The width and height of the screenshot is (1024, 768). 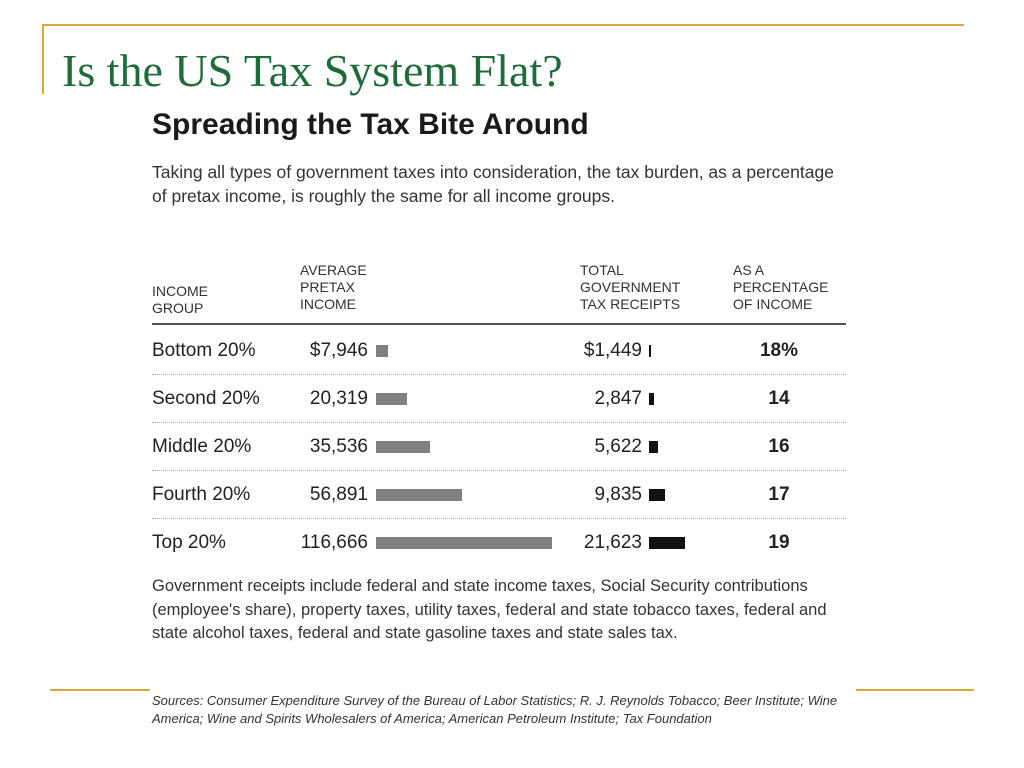 What do you see at coordinates (100, 690) in the screenshot?
I see `bottom-accent-rule-left` at bounding box center [100, 690].